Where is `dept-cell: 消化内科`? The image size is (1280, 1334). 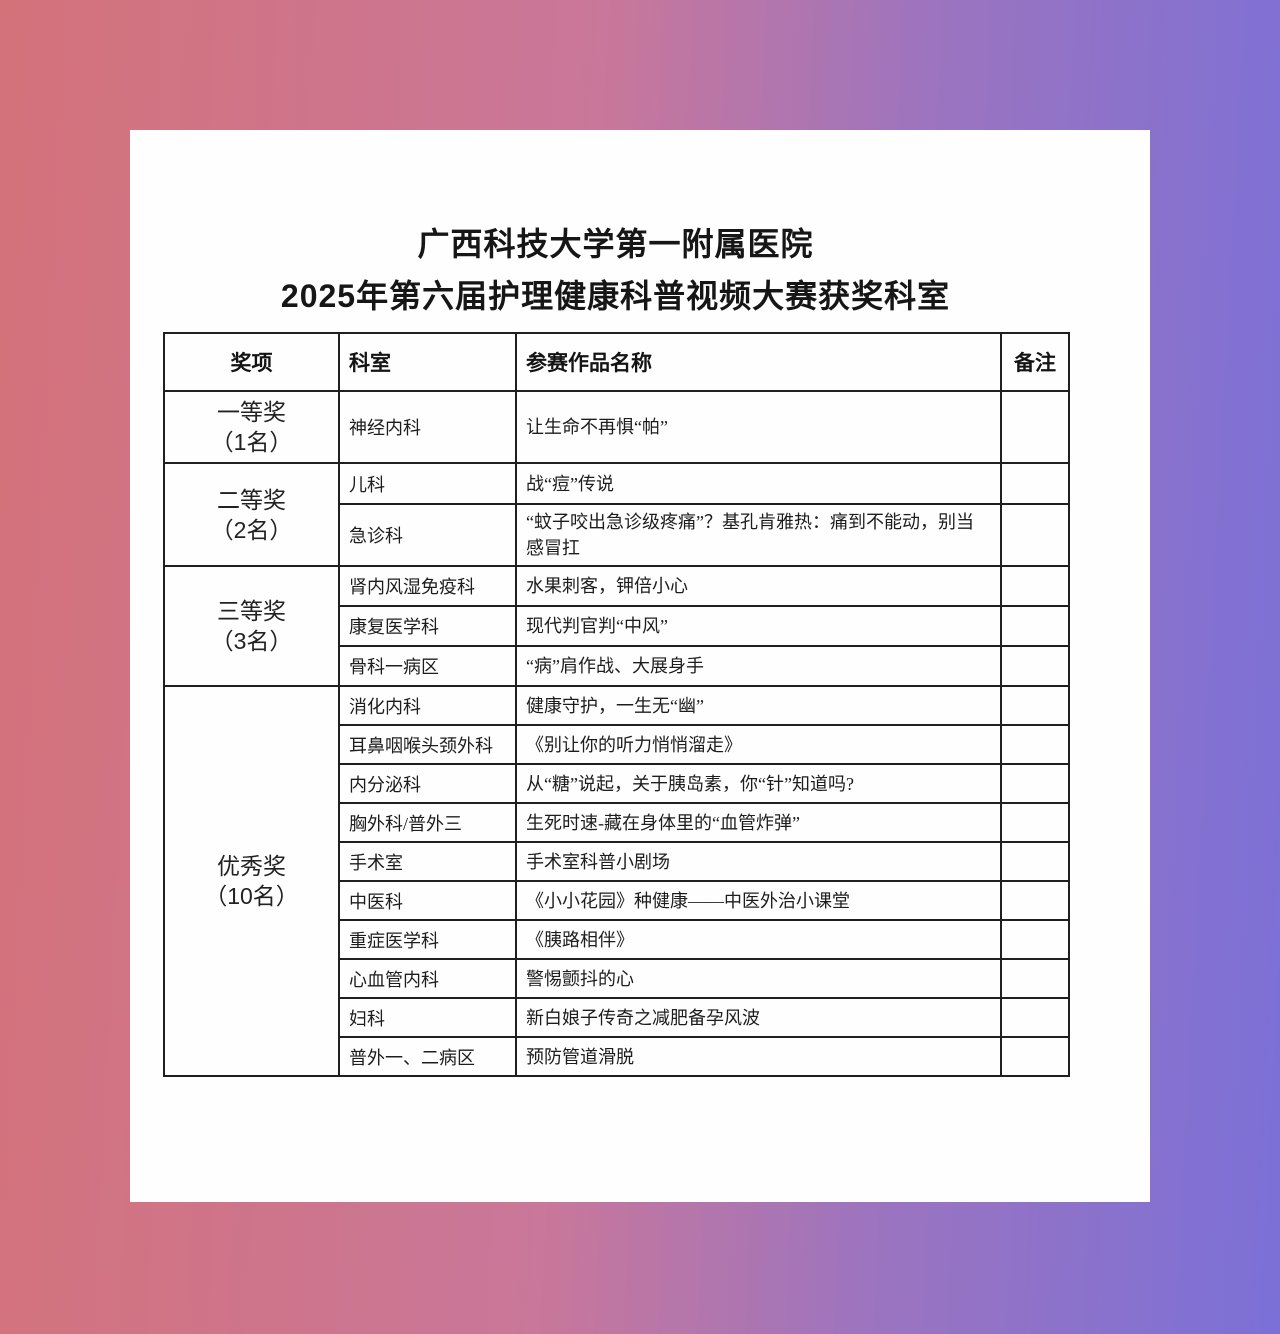 dept-cell: 消化内科 is located at coordinates (427, 705).